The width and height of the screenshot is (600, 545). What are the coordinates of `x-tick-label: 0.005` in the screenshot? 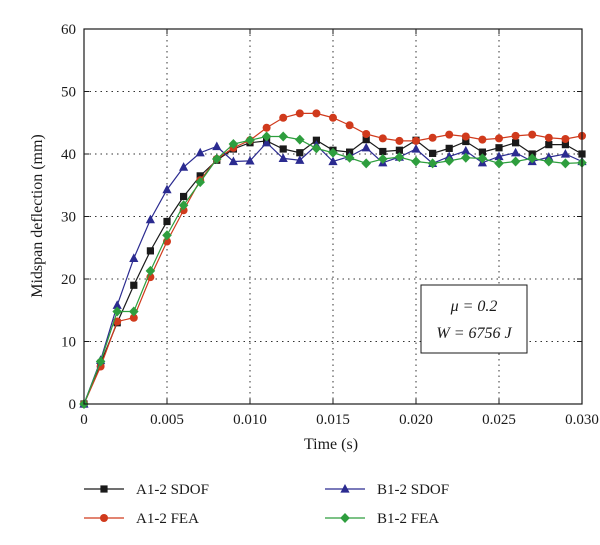 It's located at (167, 420).